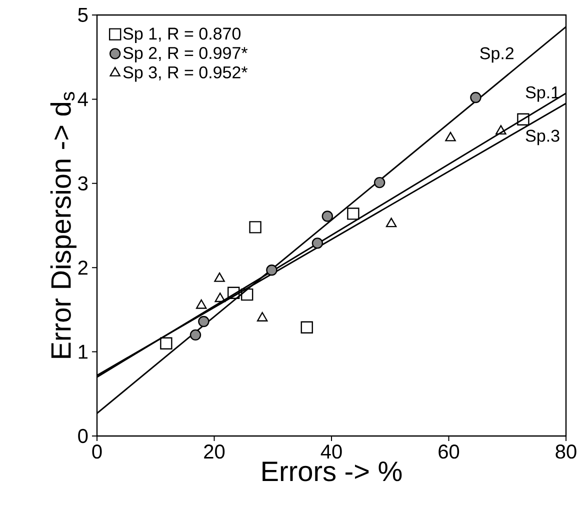  I want to click on y-axis-title: Error Dispersion -> d$_{s}$, so click(63, 225).